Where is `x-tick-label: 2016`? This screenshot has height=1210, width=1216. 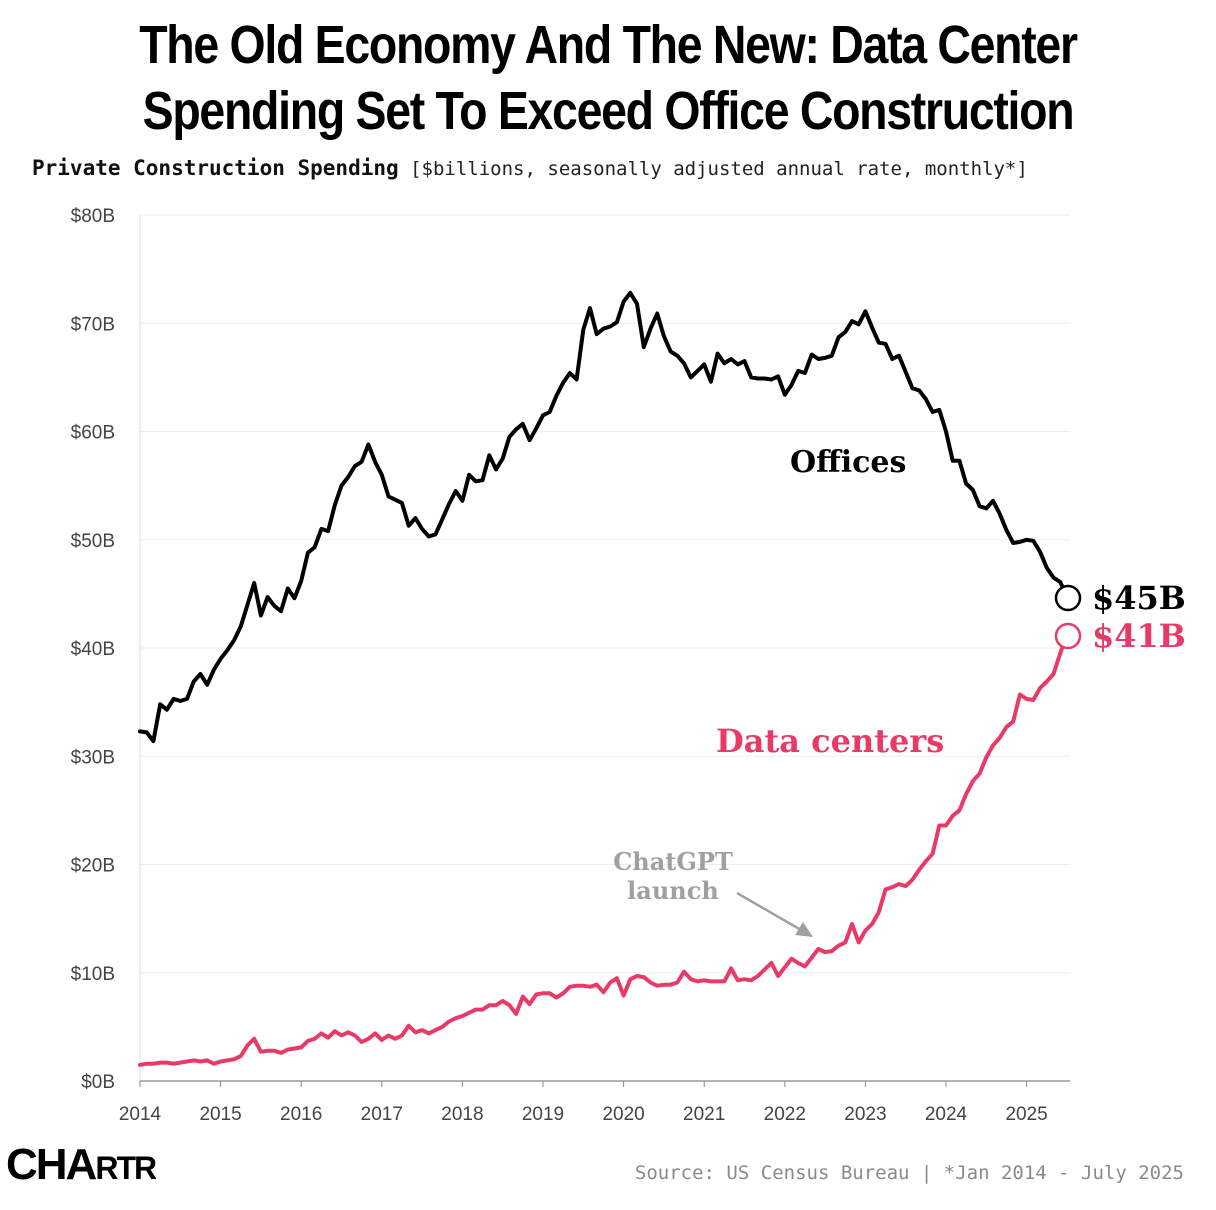
x-tick-label: 2016 is located at coordinates (301, 1114).